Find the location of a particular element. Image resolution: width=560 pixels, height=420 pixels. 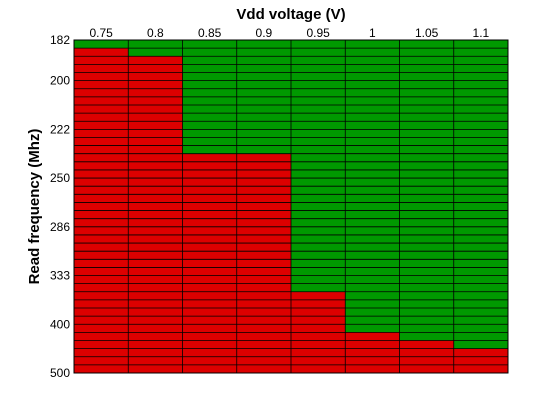

y-tick-label: 182 is located at coordinates (60, 40).